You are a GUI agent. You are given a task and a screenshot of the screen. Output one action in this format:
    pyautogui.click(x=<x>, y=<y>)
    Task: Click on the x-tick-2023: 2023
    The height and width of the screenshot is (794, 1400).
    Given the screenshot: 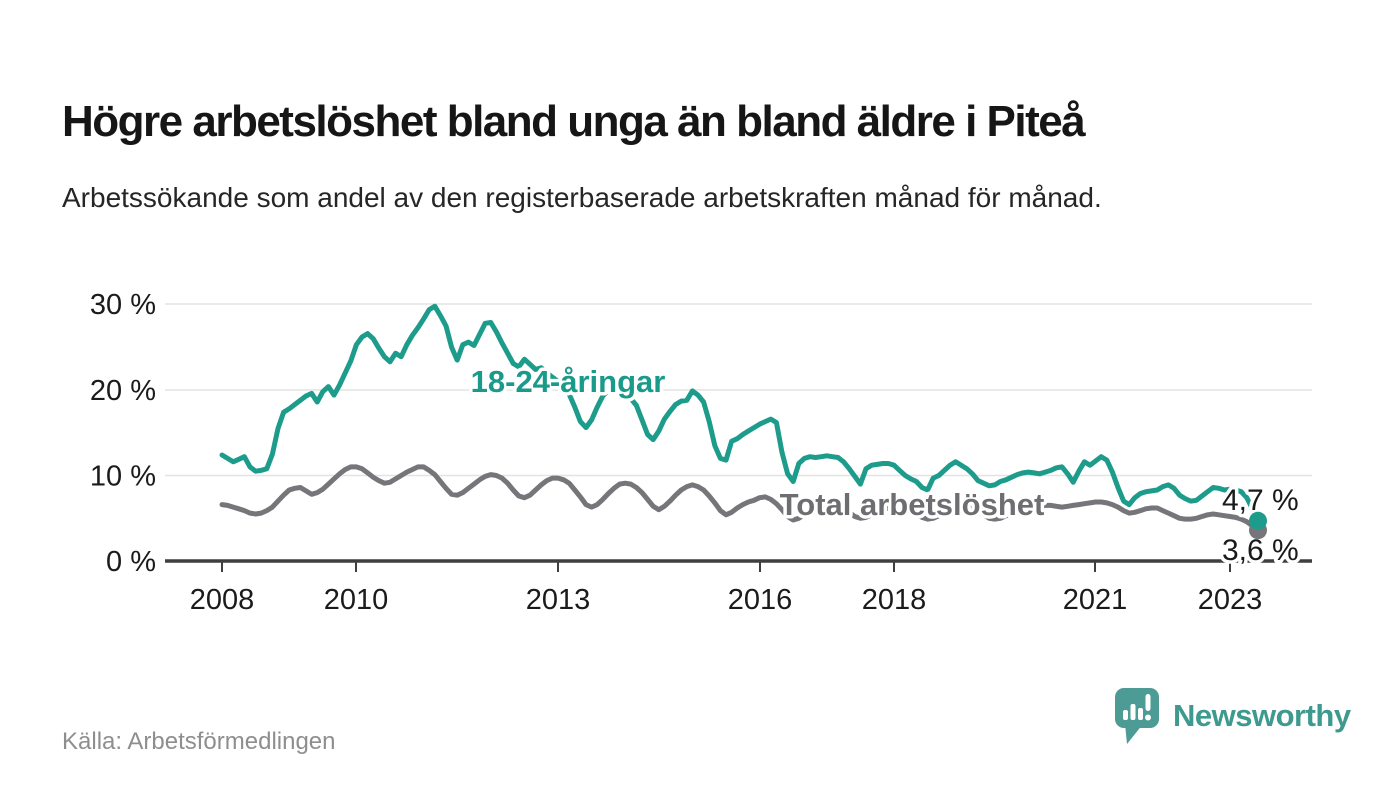 What is the action you would take?
    pyautogui.click(x=1230, y=600)
    